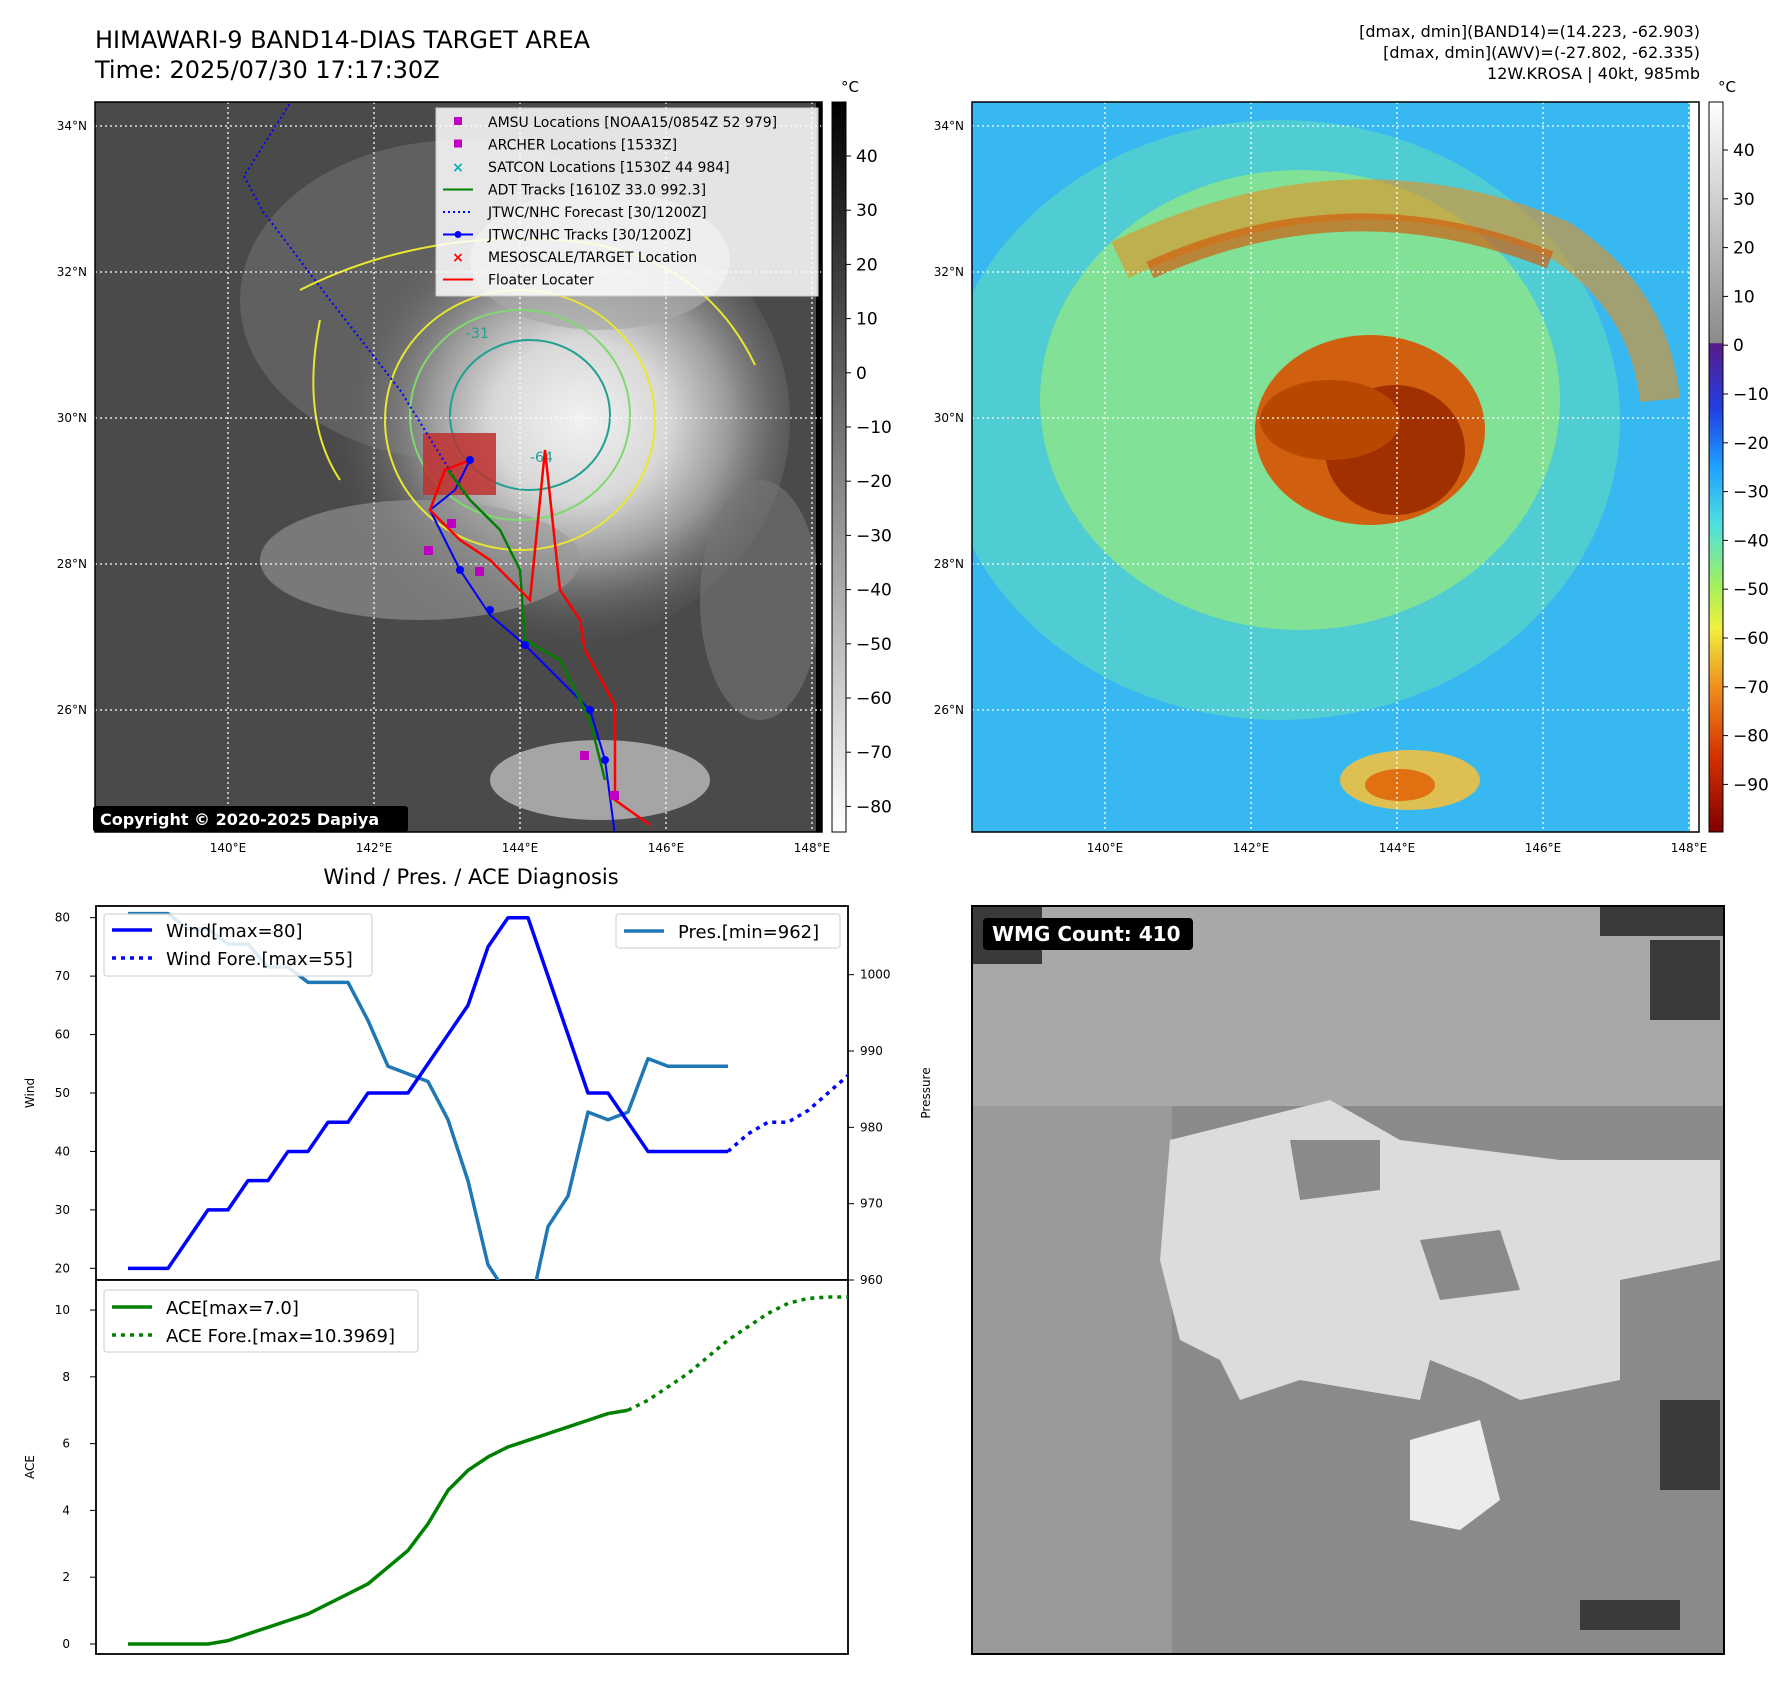 The image size is (1788, 1690). What do you see at coordinates (62, 1268) in the screenshot?
I see `wind-ytick-label: 20` at bounding box center [62, 1268].